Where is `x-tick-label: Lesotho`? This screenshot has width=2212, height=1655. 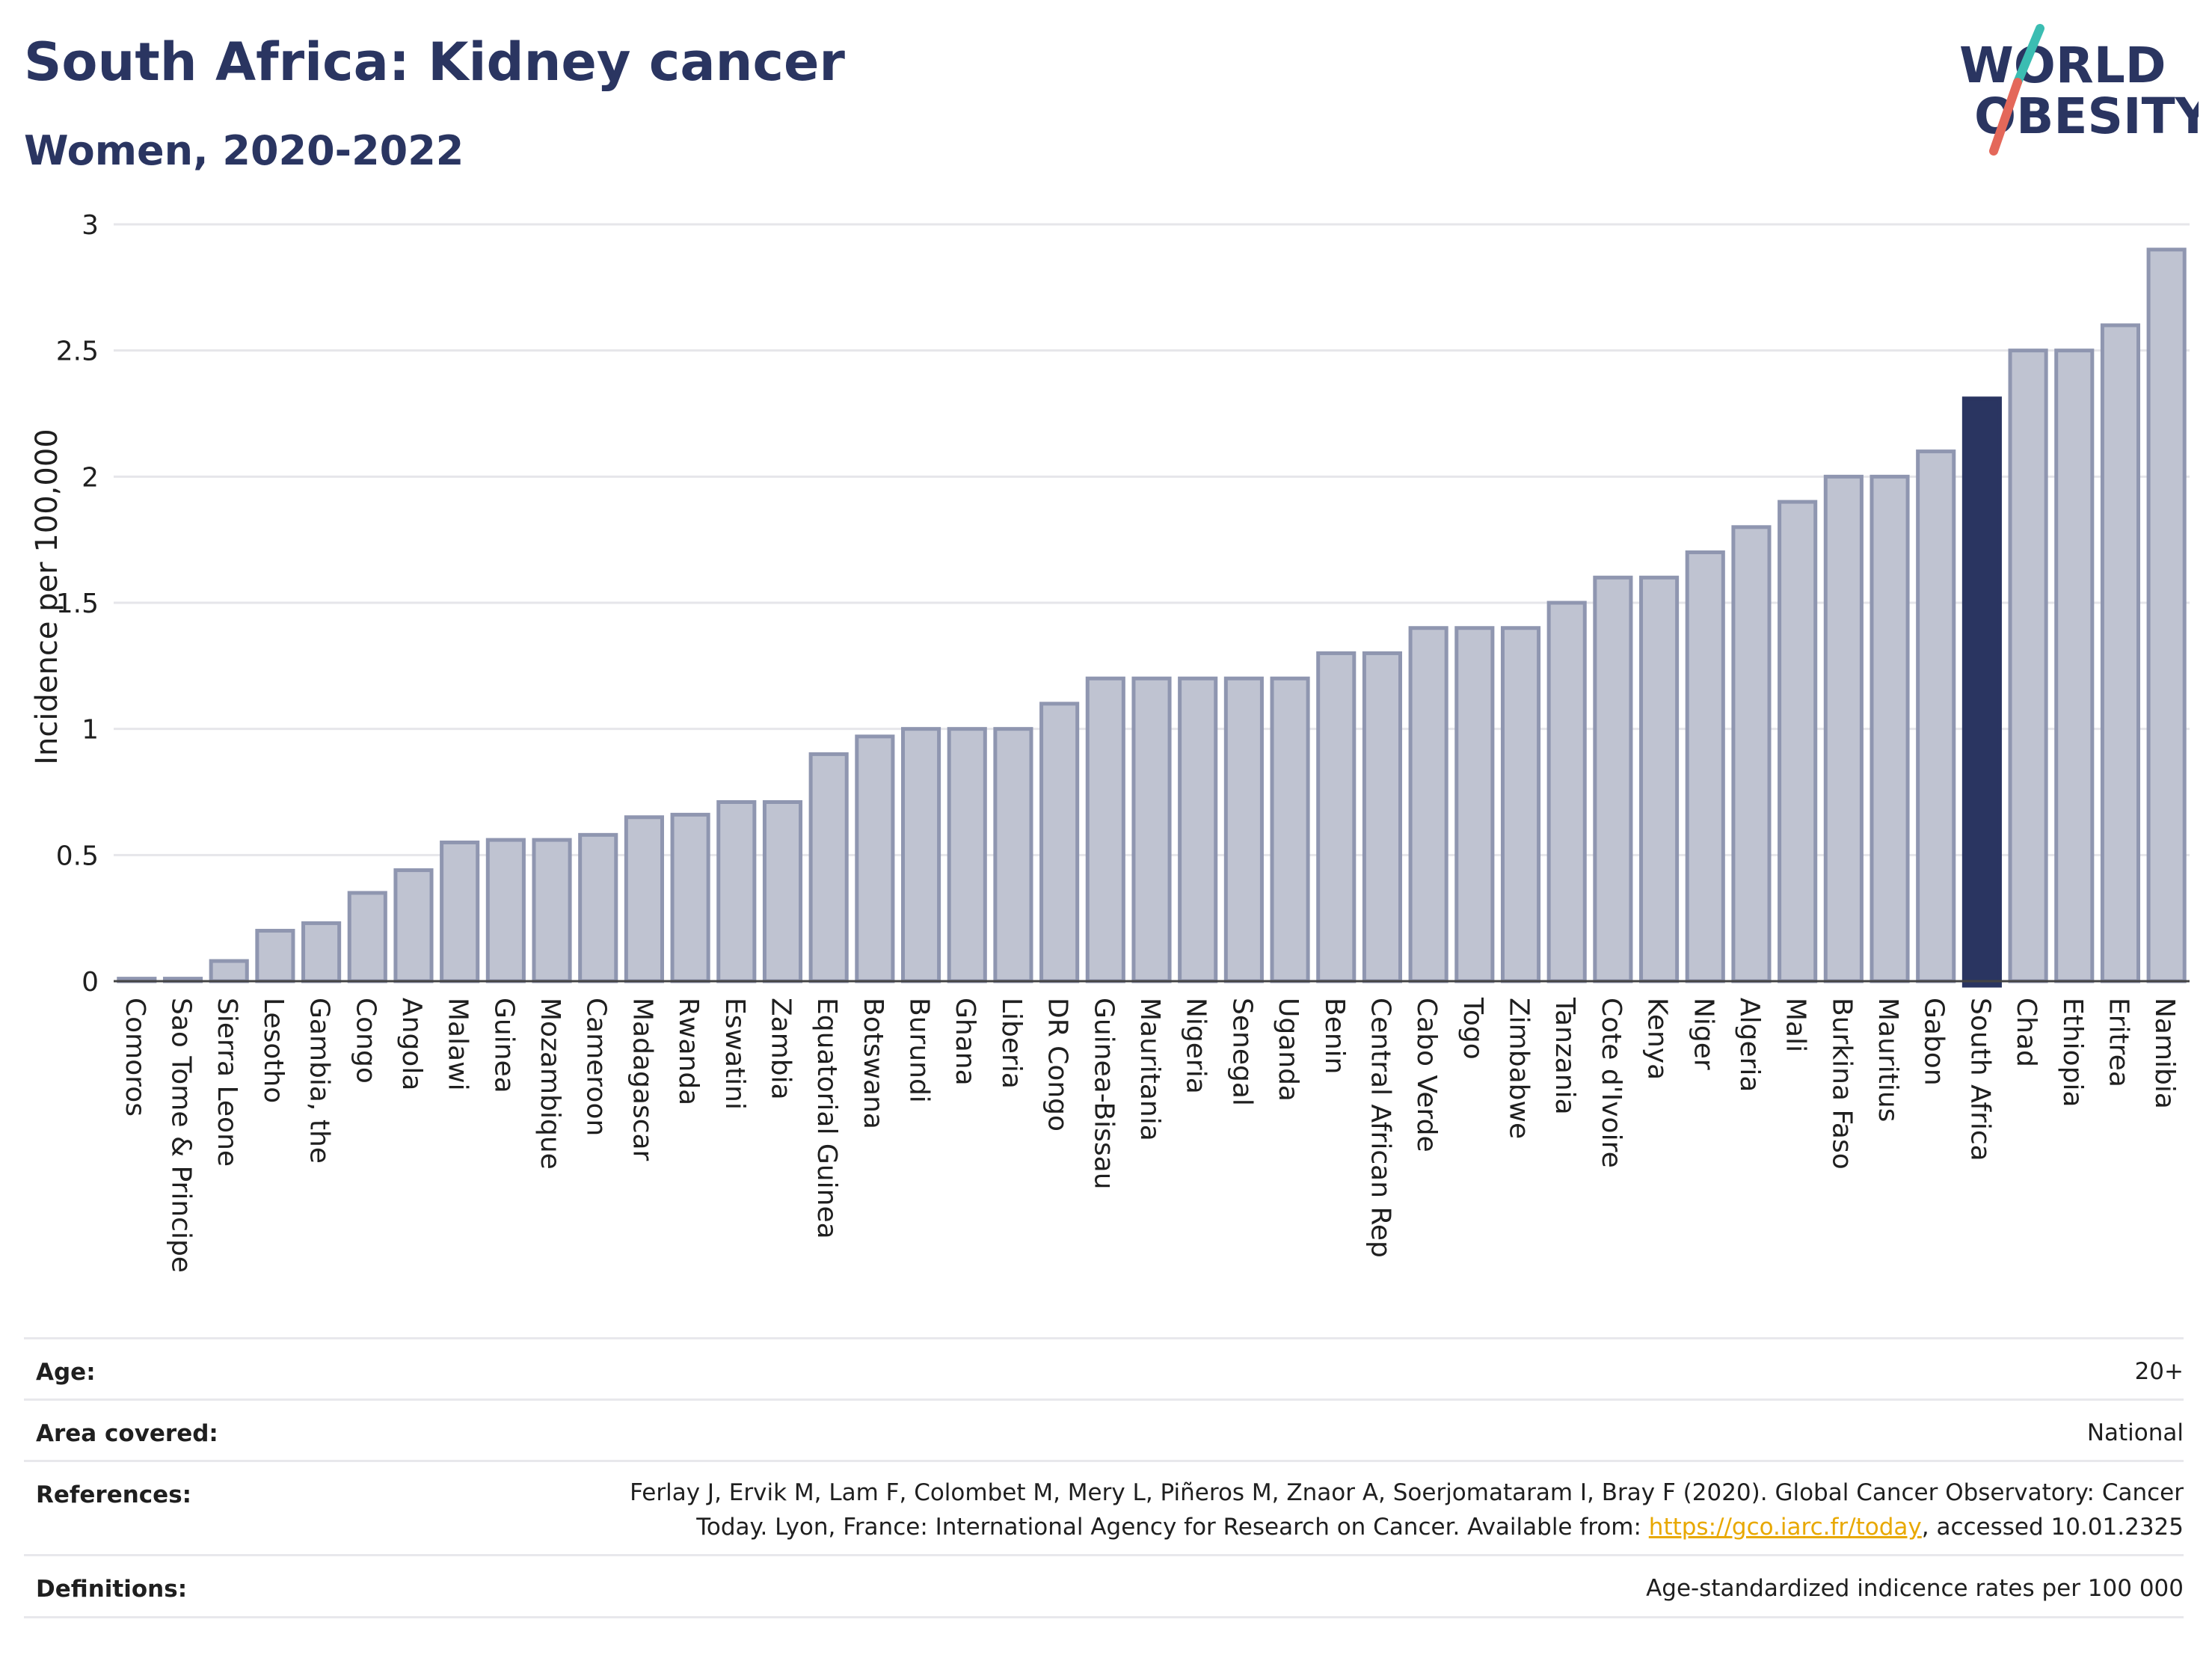 x-tick-label: Lesotho is located at coordinates (273, 1050).